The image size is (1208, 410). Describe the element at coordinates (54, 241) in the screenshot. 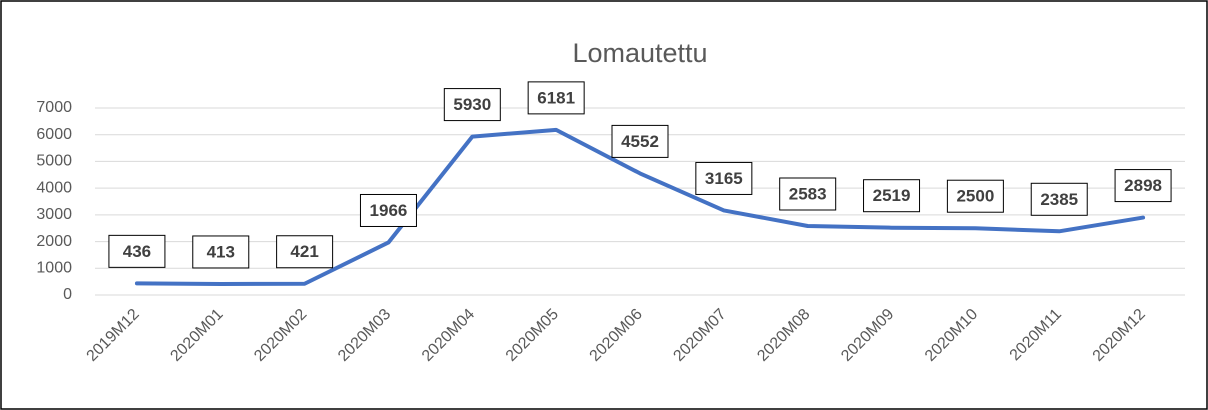

I see `y-tick-label: 2000` at that location.